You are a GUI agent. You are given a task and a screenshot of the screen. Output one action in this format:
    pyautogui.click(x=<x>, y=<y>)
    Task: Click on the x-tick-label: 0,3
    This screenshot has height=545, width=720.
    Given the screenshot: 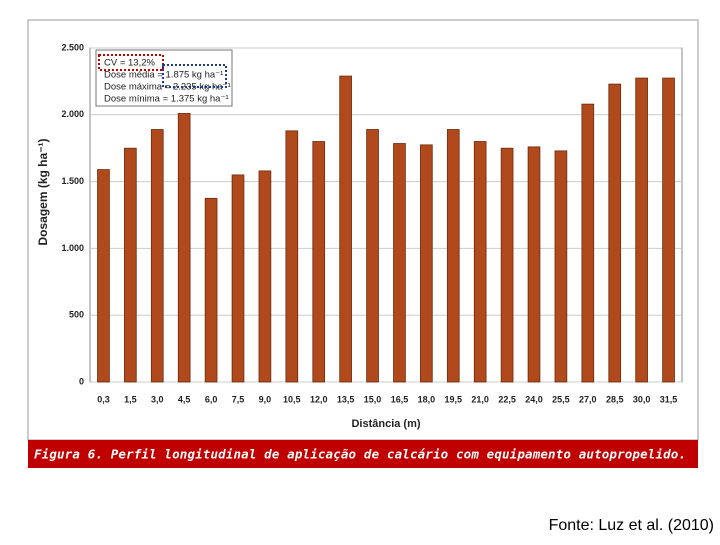 What is the action you would take?
    pyautogui.click(x=103, y=399)
    